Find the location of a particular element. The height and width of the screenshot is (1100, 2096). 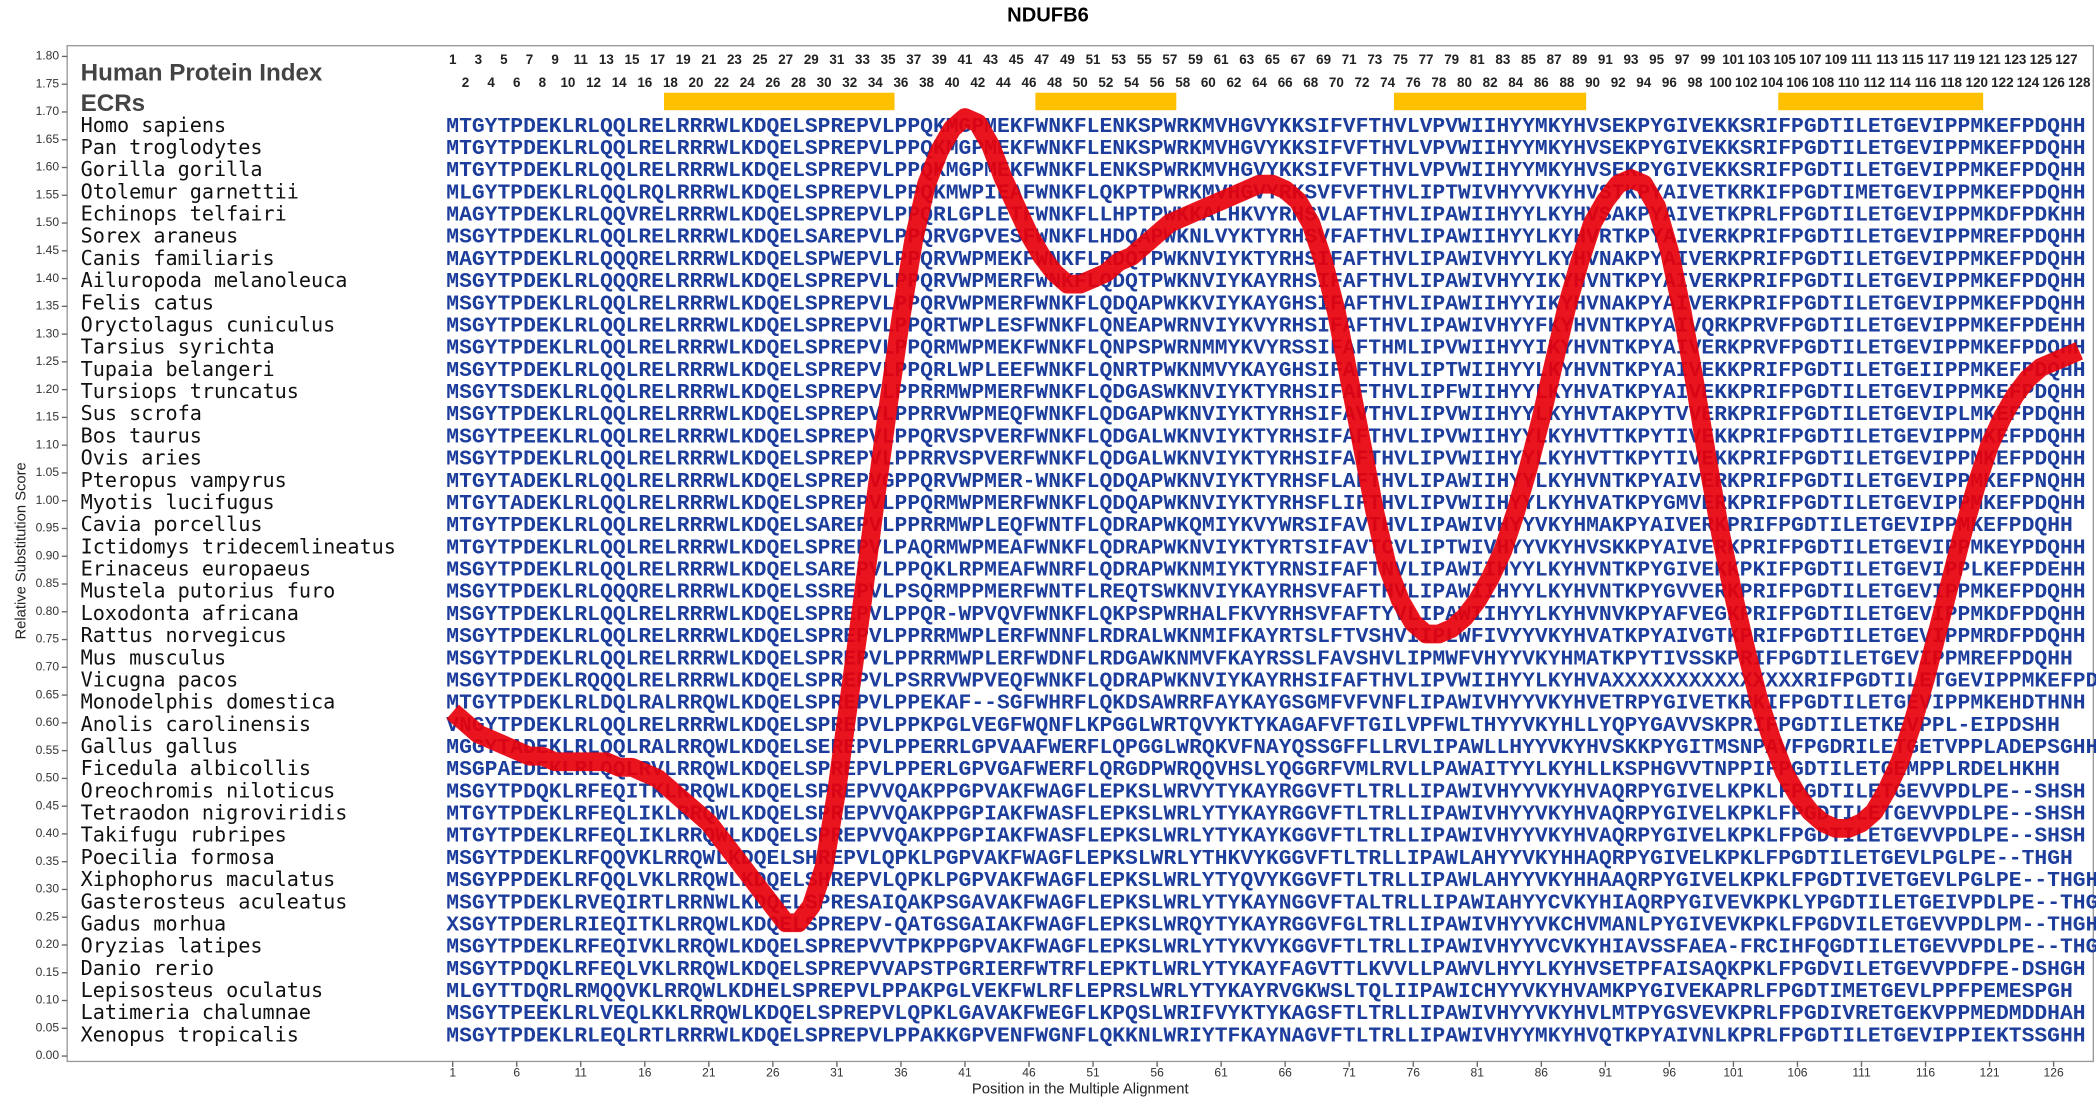

index-label: Human Protein Index is located at coordinates (202, 72).